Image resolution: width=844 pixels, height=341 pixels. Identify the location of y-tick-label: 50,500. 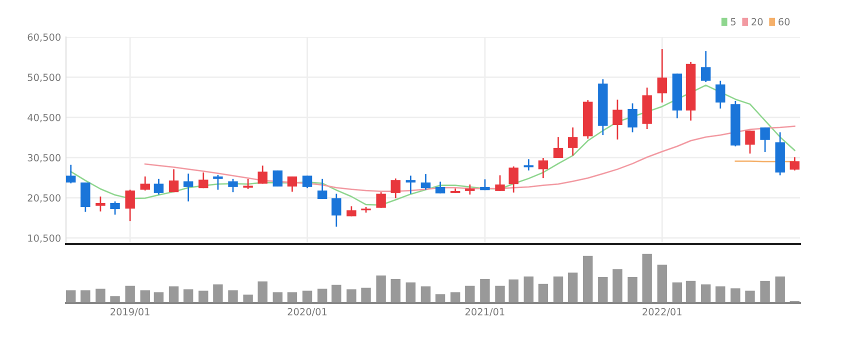
(44, 78).